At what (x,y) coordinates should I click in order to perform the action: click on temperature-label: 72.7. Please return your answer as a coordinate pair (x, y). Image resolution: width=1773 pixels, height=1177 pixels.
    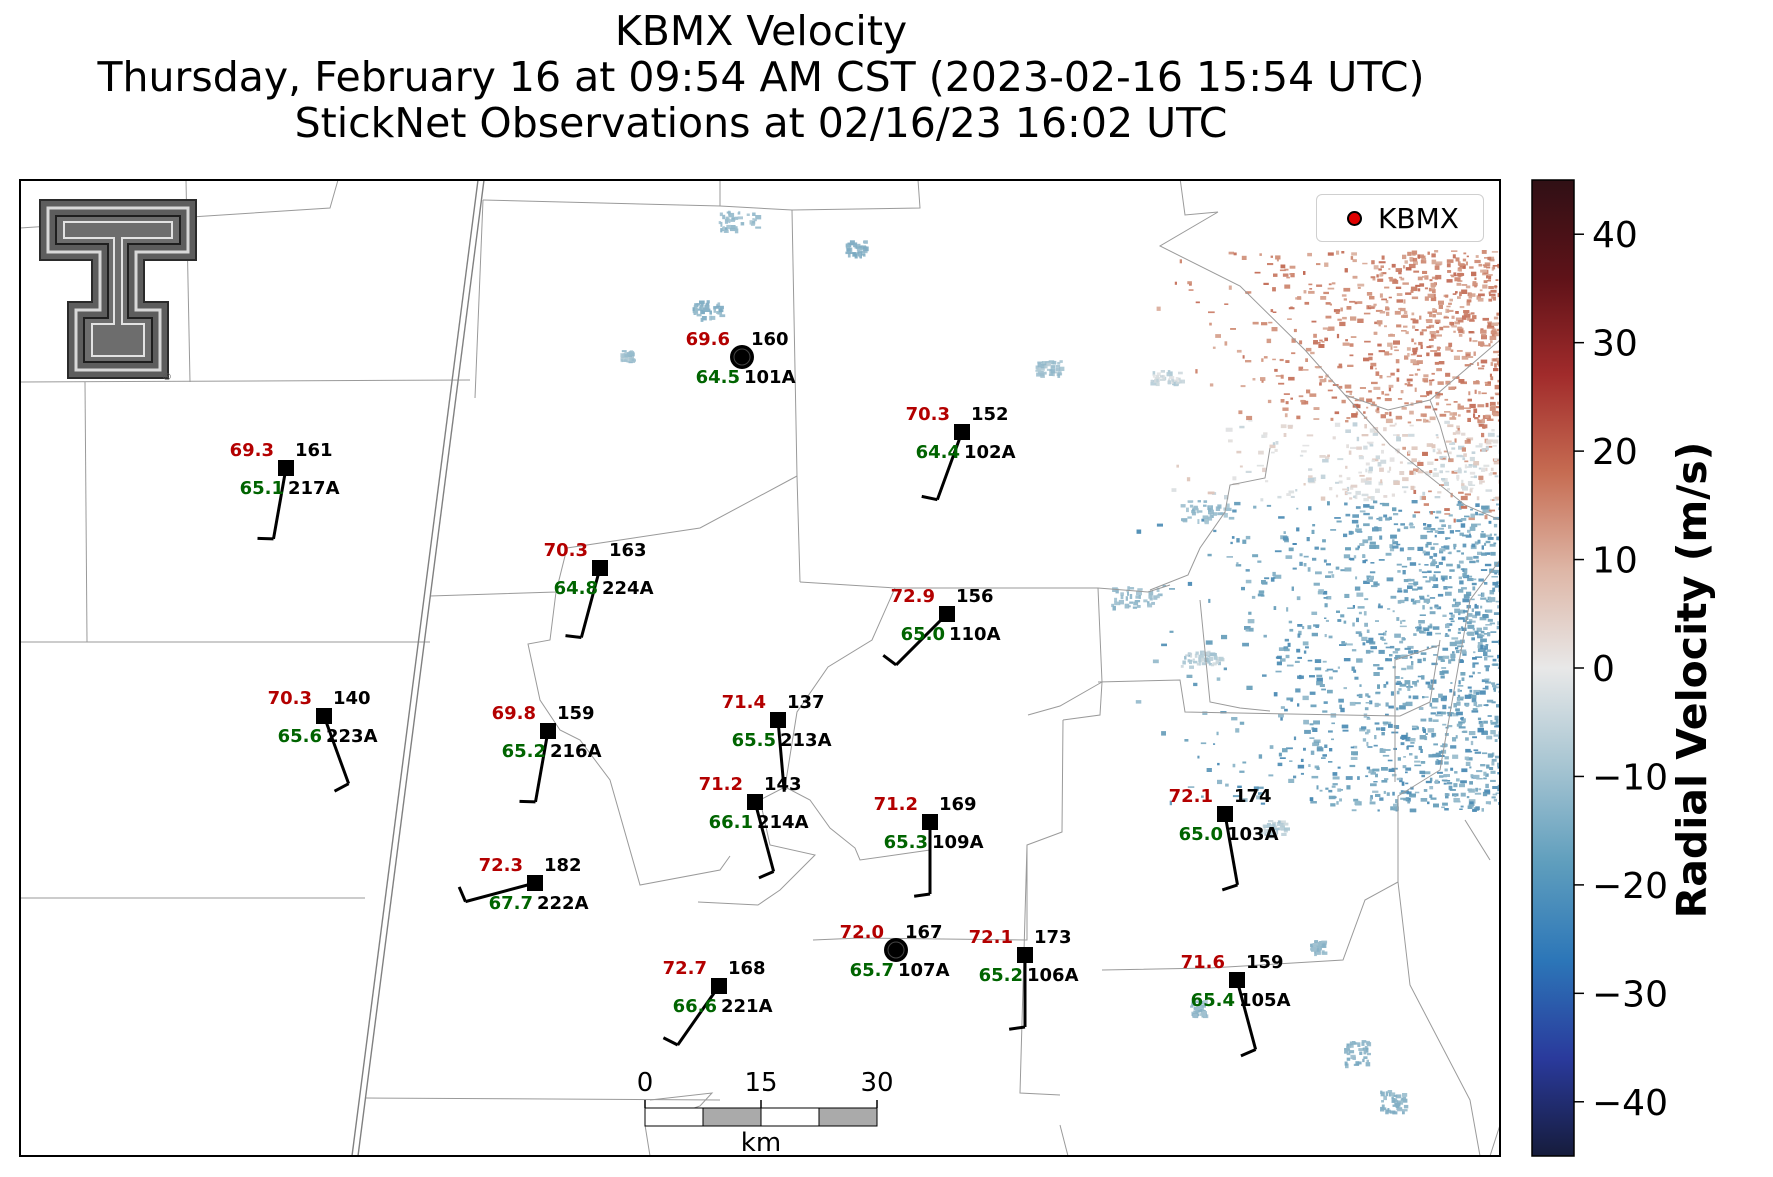
    Looking at the image, I should click on (685, 968).